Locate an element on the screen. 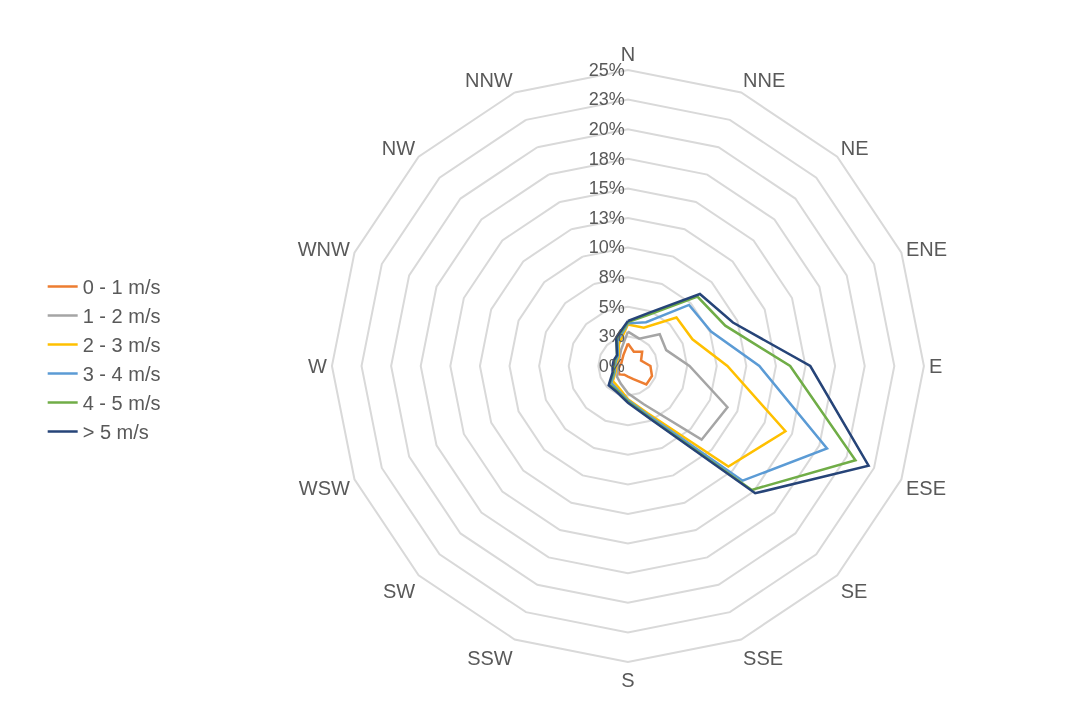 Image resolution: width=1067 pixels, height=718 pixels. spoke-label: S is located at coordinates (628, 680).